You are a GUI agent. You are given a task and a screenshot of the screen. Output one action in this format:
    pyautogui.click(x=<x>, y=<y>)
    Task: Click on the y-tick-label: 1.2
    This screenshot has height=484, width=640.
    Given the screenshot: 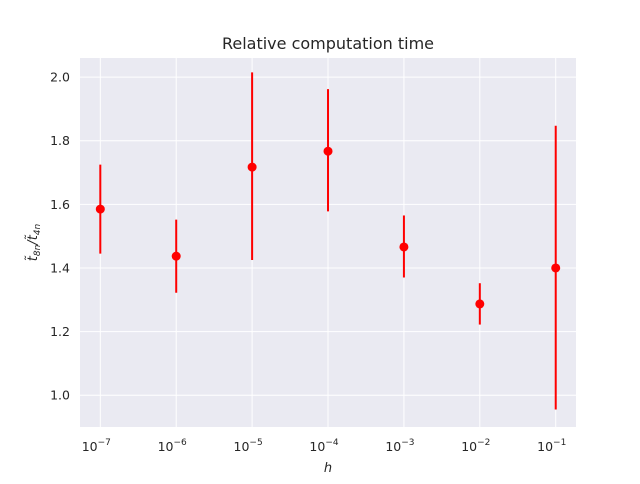 What is the action you would take?
    pyautogui.click(x=60, y=331)
    